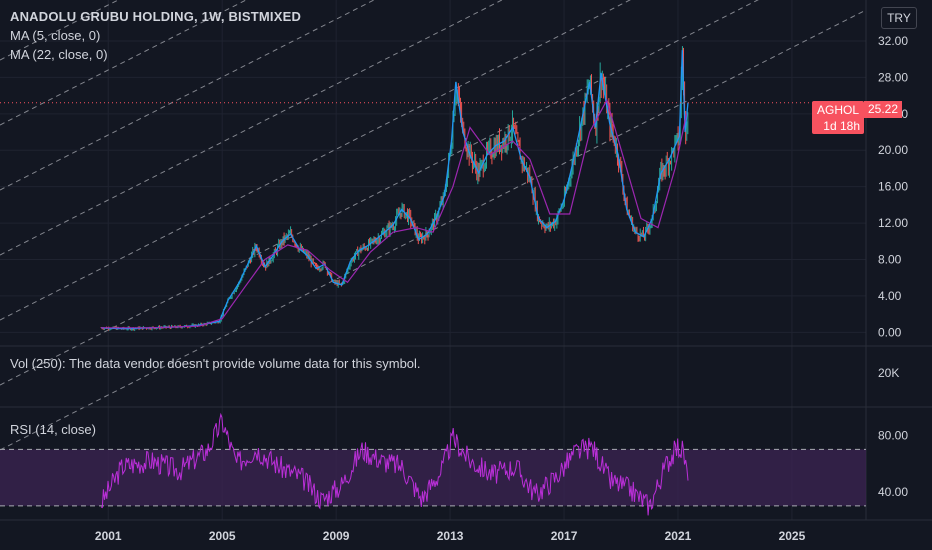 Image resolution: width=932 pixels, height=550 pixels. Describe the element at coordinates (792, 536) in the screenshot. I see `time-tick-label: 2025` at that location.